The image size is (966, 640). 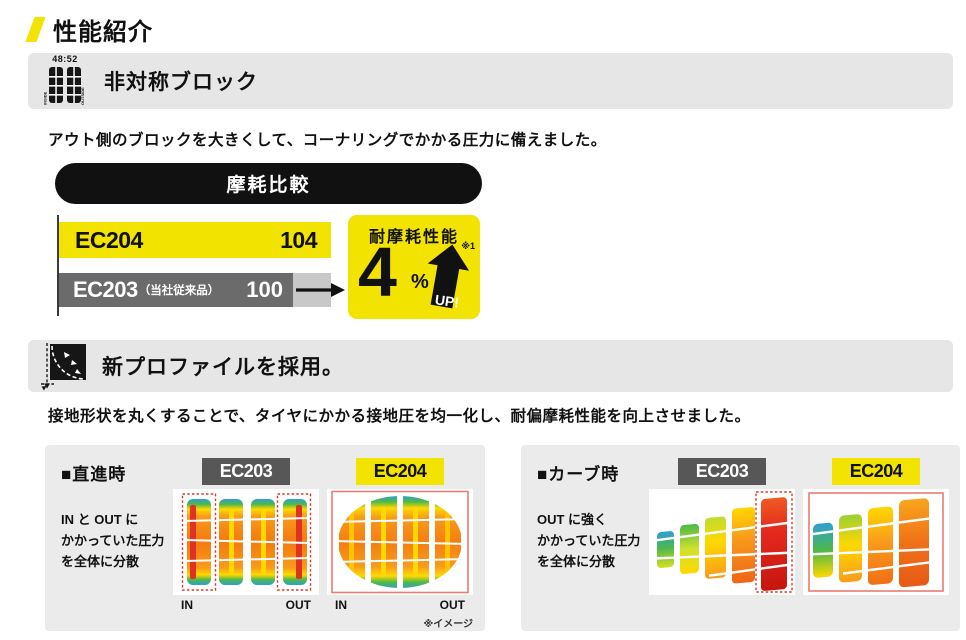 What do you see at coordinates (109, 239) in the screenshot?
I see `bar-ec204-label: EC204` at bounding box center [109, 239].